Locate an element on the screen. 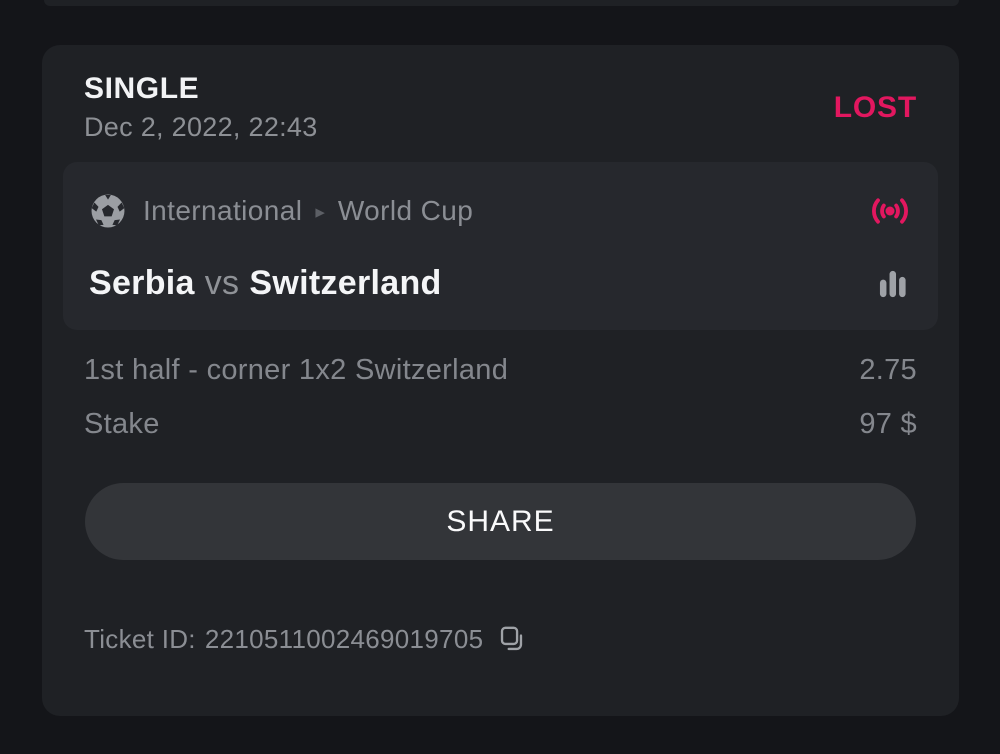 The image size is (1000, 754). breadcrumb: International ▸ World Cup is located at coordinates (505, 211).